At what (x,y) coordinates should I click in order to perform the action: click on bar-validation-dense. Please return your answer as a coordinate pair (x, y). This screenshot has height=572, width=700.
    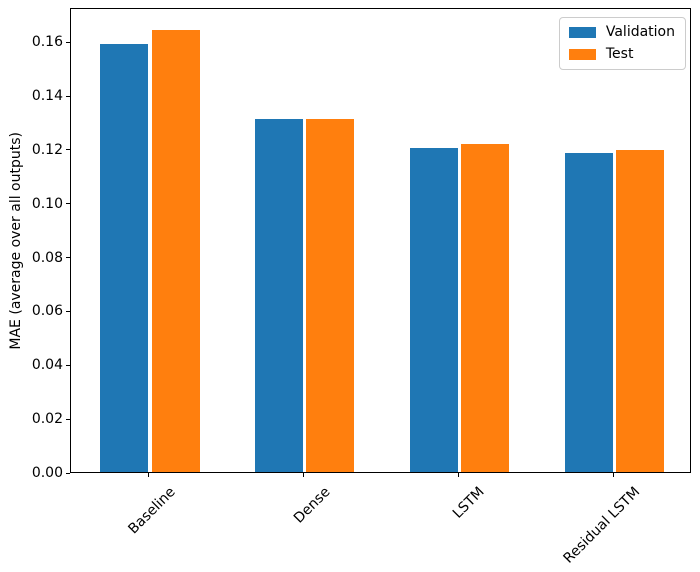
    Looking at the image, I should click on (279, 295).